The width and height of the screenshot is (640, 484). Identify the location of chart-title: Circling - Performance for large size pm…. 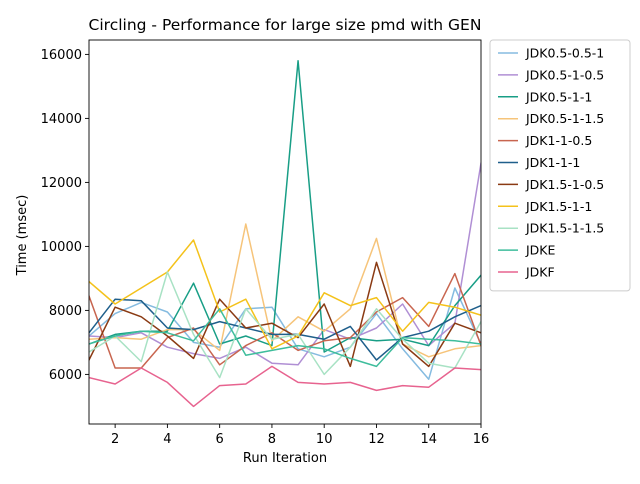
(285, 25).